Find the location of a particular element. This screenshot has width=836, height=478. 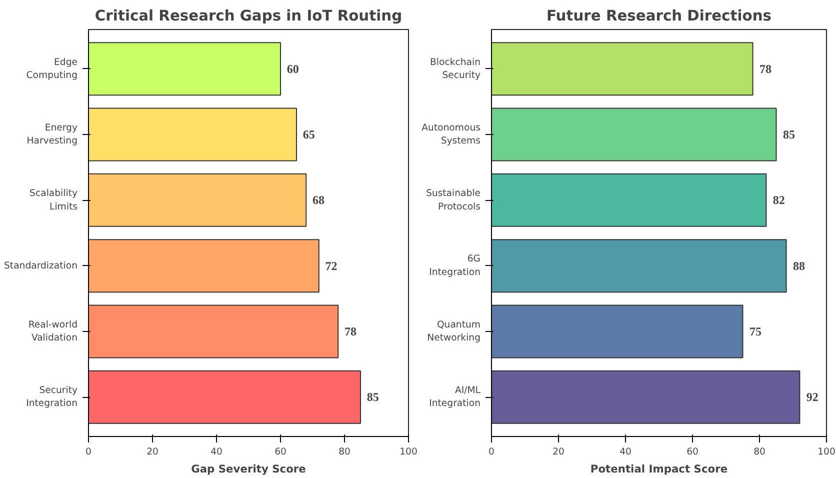

y-tick-label: Sustainable Protocols is located at coordinates (453, 200).